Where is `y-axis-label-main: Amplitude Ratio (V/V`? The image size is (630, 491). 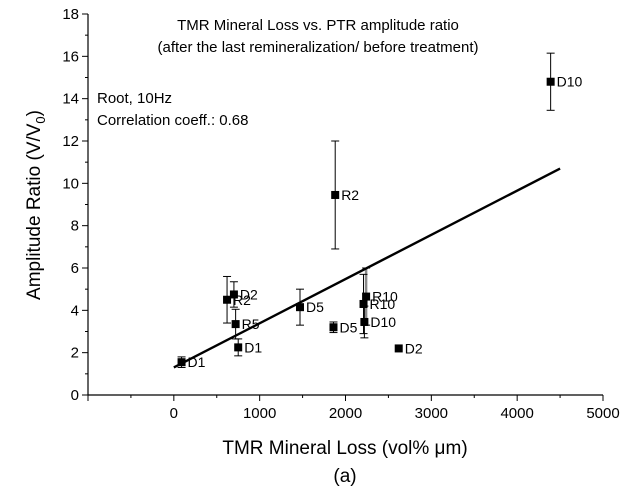
y-axis-label-main: Amplitude Ratio (V/V is located at coordinates (34, 211).